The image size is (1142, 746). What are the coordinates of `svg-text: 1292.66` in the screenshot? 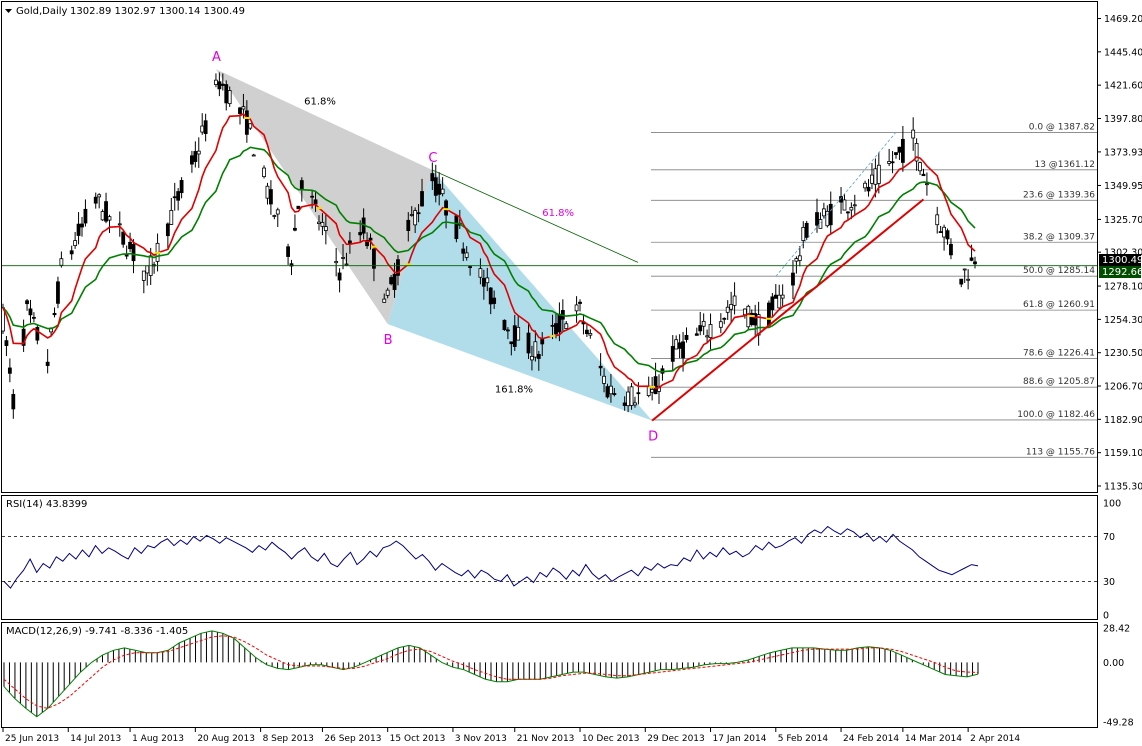 It's located at (1122, 272).